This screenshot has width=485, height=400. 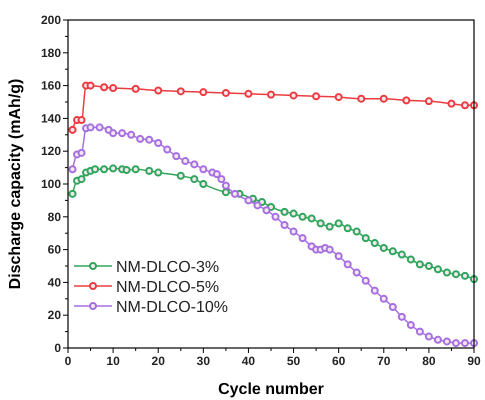 I want to click on x-tick-label: 10, so click(x=113, y=361).